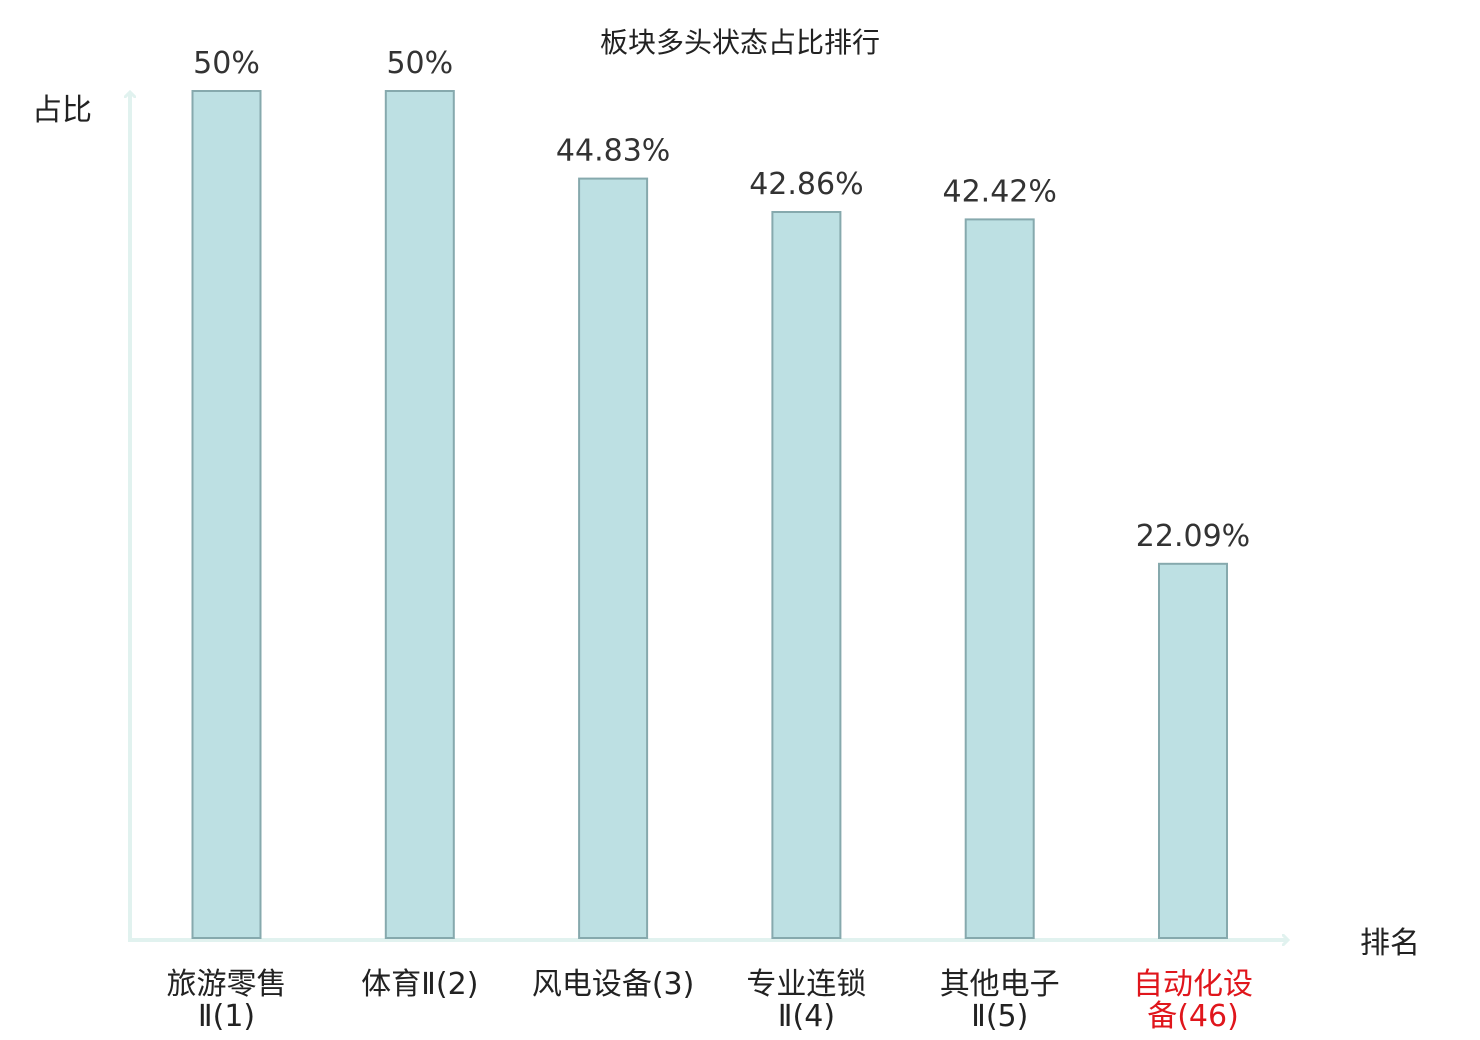 The image size is (1480, 1040). I want to click on x-axis-label: 排名, so click(1390, 943).